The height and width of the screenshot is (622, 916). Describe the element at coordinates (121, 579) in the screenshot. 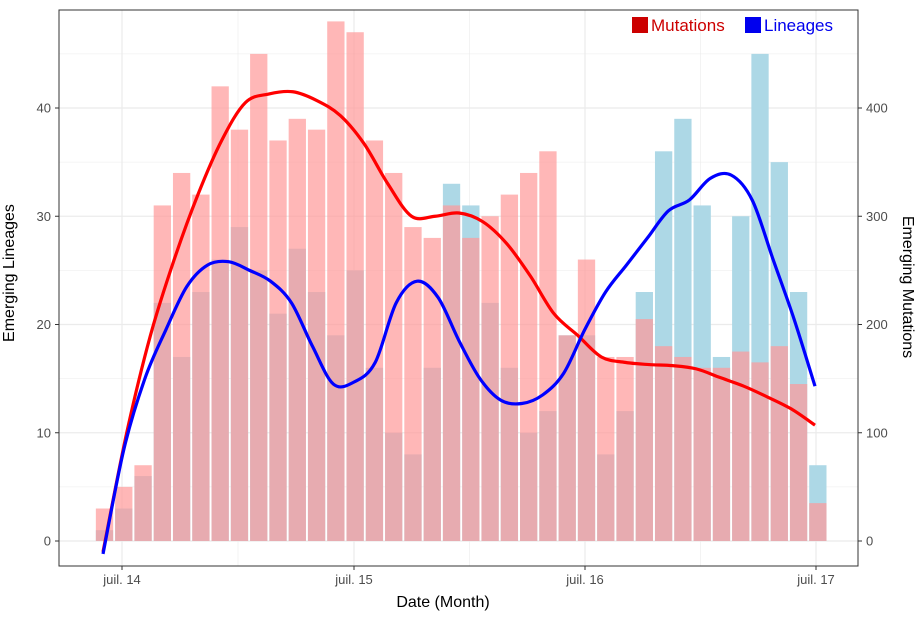

I see `x-tick-label: juil. 14` at that location.